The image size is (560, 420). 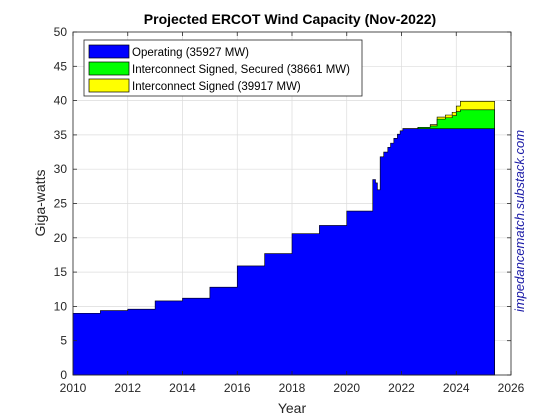 What do you see at coordinates (61, 272) in the screenshot?
I see `y-tick-label-15: 15` at bounding box center [61, 272].